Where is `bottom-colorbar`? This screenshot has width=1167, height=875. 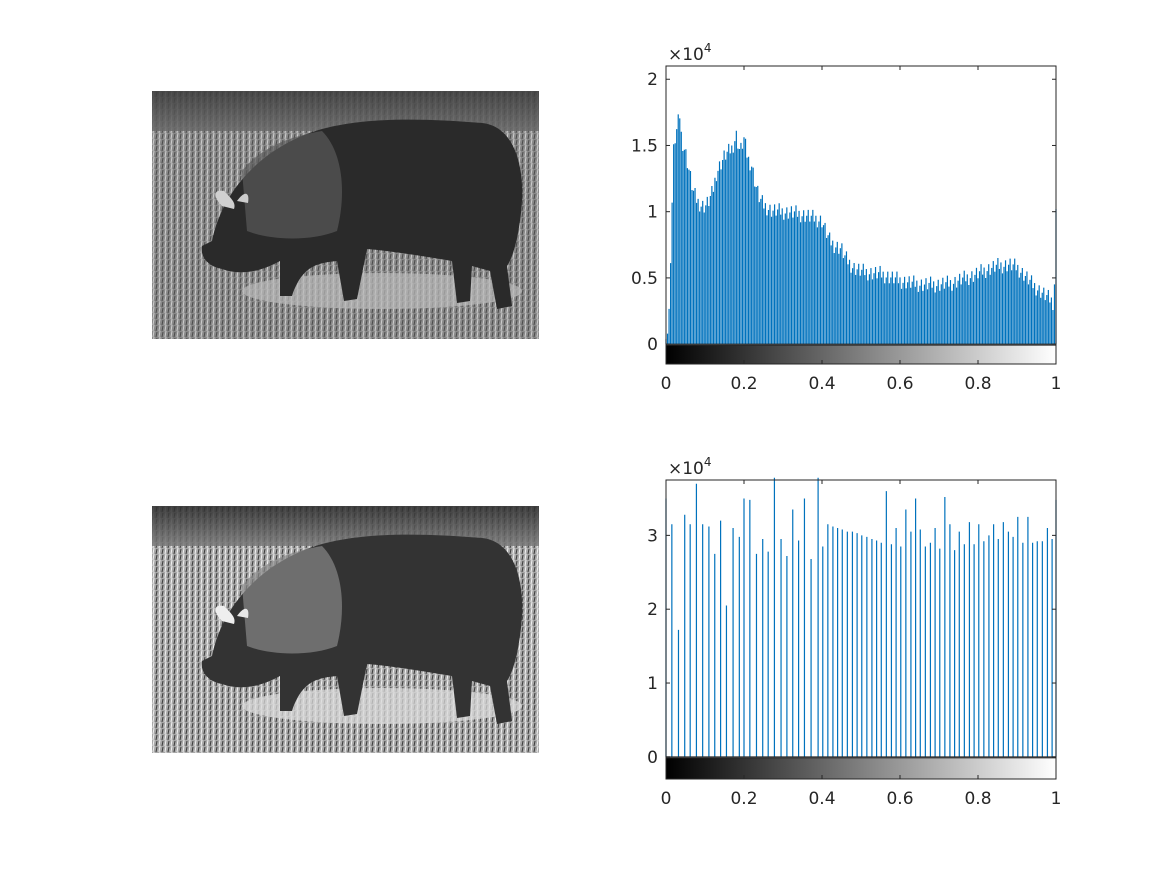
bottom-colorbar is located at coordinates (861, 768).